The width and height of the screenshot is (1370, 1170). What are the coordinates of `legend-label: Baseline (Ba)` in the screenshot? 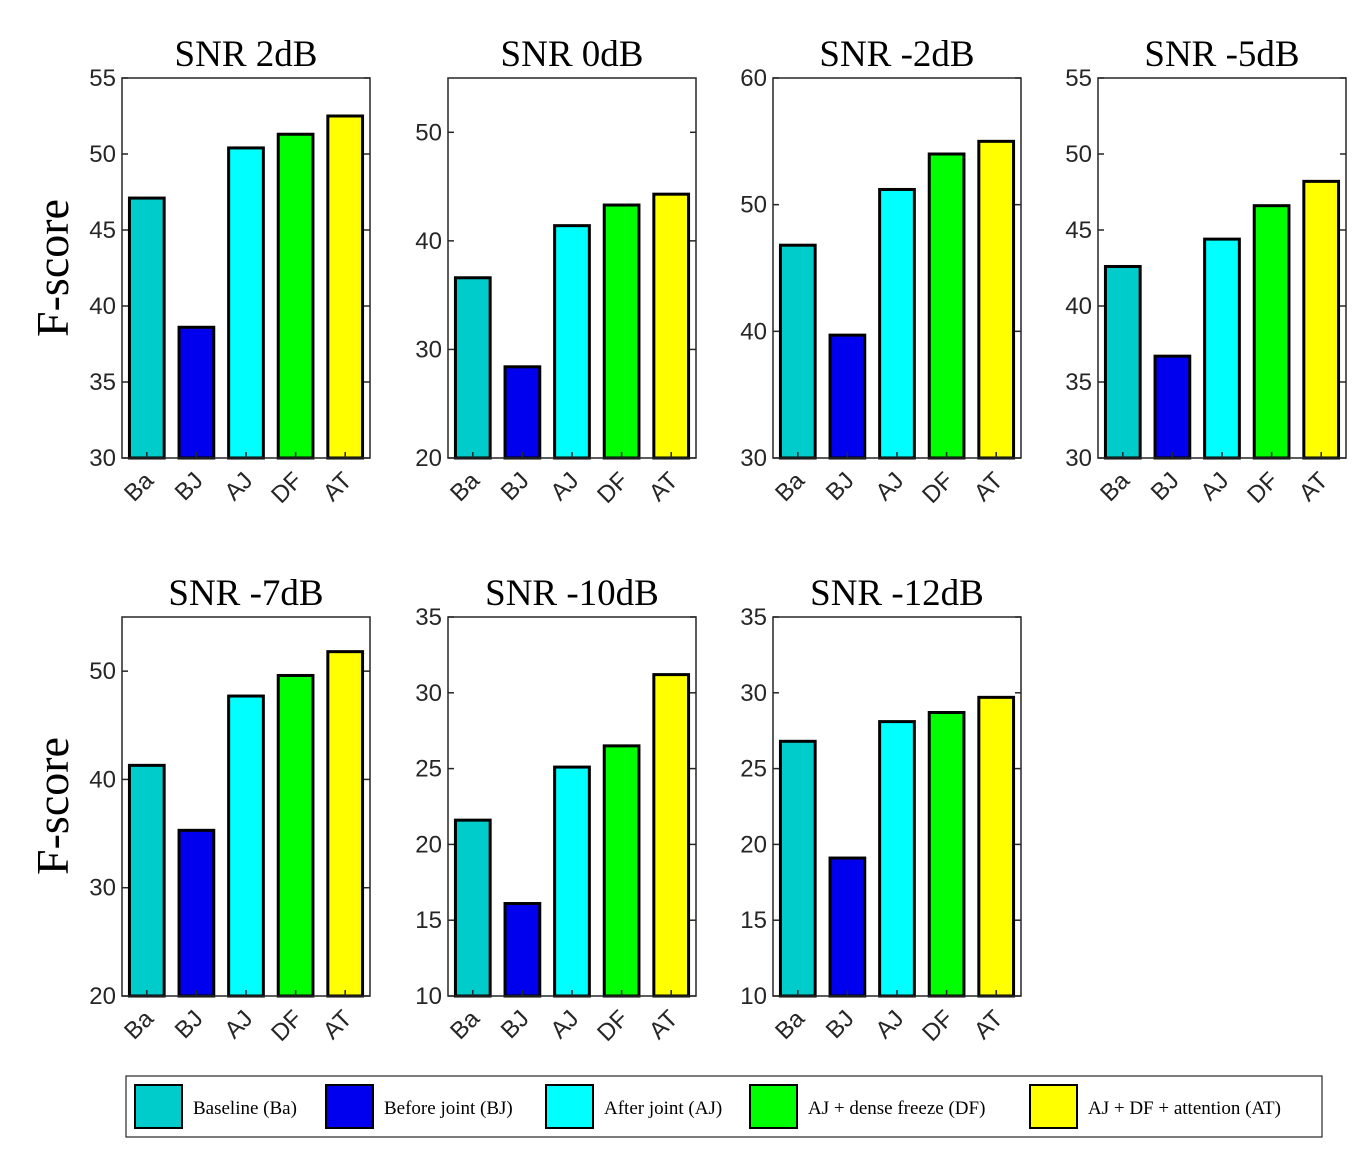 It's located at (245, 1108).